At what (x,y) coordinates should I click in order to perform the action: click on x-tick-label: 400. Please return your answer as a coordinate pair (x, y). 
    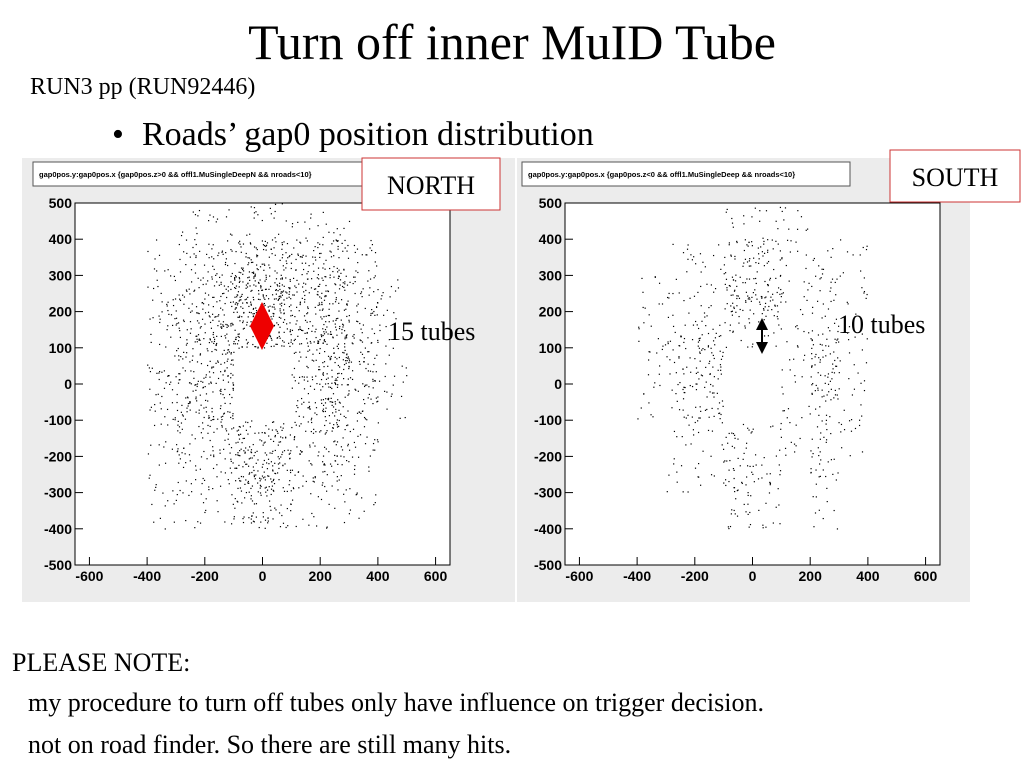
    Looking at the image, I should click on (868, 576).